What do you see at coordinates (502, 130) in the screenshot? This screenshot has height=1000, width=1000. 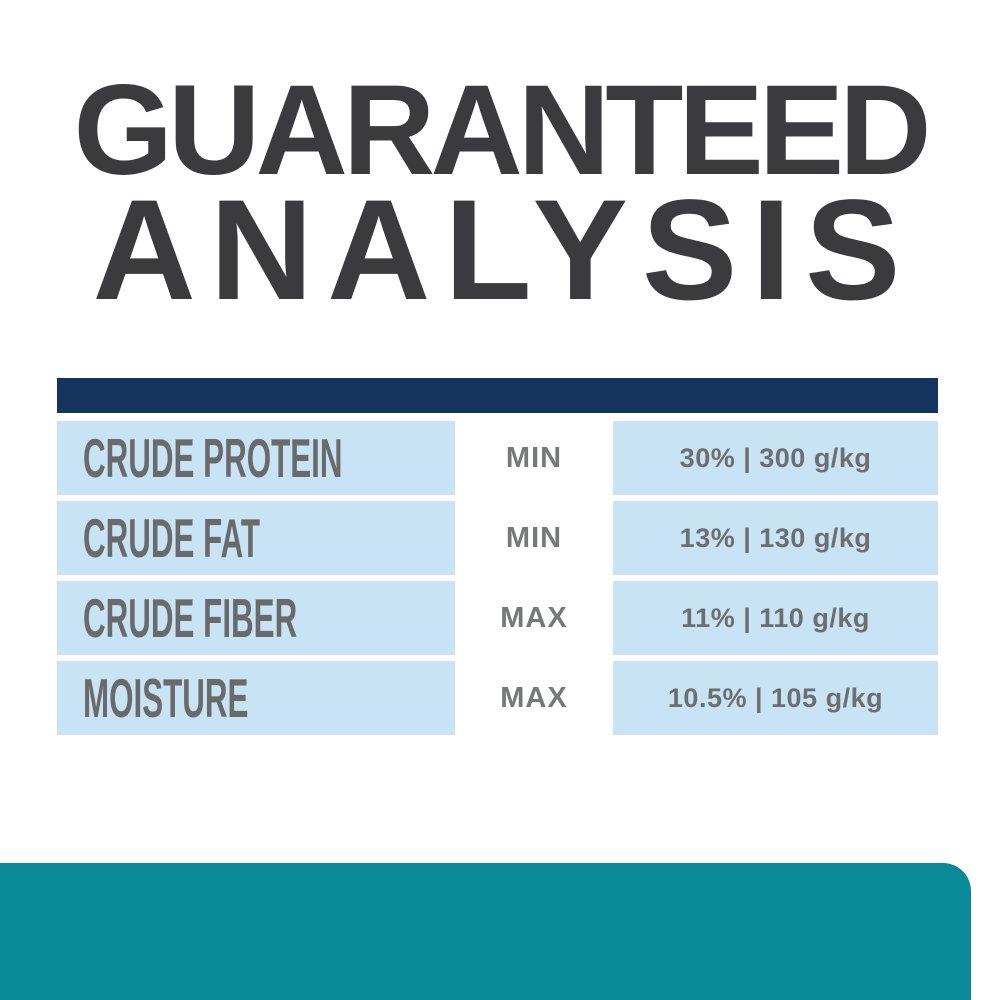 I see `page-title-line-1: GUARANTEED` at bounding box center [502, 130].